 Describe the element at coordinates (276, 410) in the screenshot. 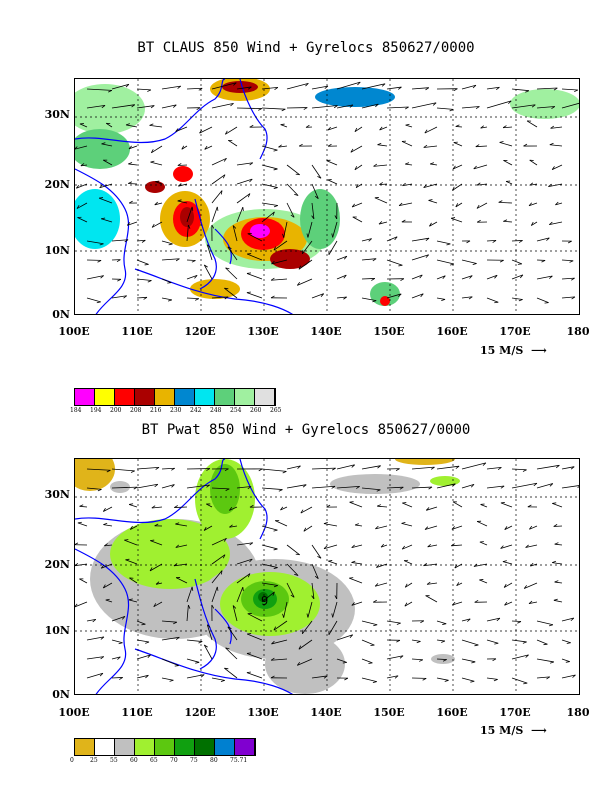

I see `legend-value: 265` at that location.